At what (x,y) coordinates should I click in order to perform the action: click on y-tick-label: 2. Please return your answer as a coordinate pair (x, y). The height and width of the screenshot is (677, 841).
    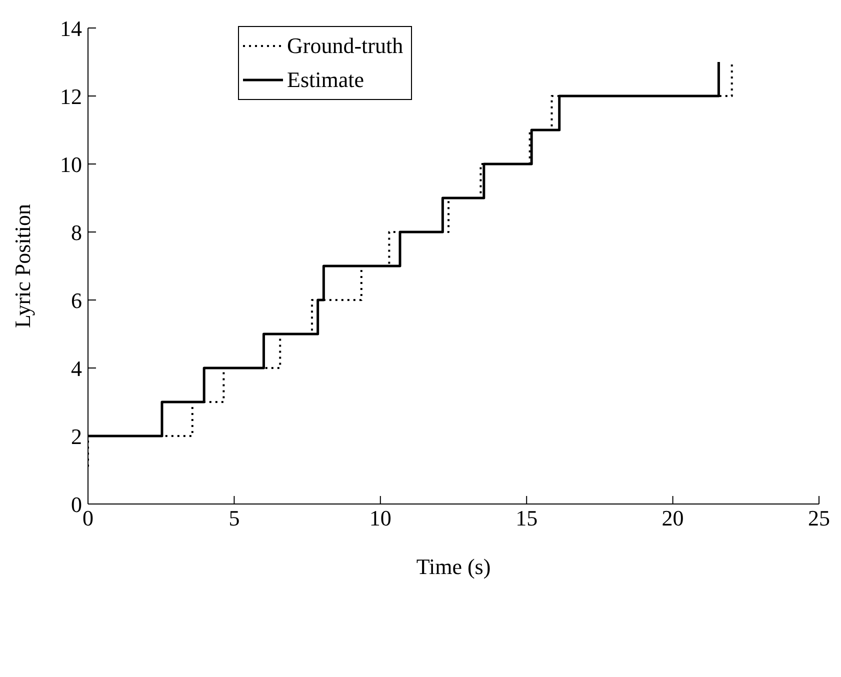
    Looking at the image, I should click on (76, 436).